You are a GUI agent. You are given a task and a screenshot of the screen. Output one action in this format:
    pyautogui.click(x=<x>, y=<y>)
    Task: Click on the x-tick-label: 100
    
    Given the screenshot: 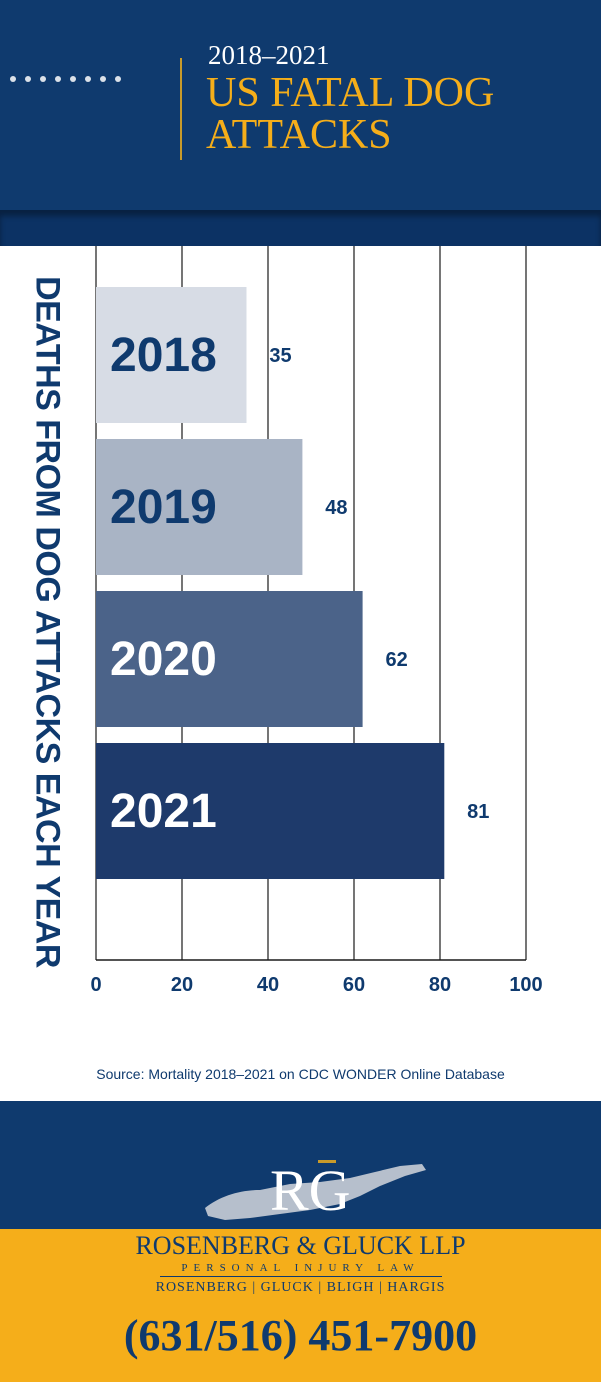 What is the action you would take?
    pyautogui.click(x=525, y=985)
    